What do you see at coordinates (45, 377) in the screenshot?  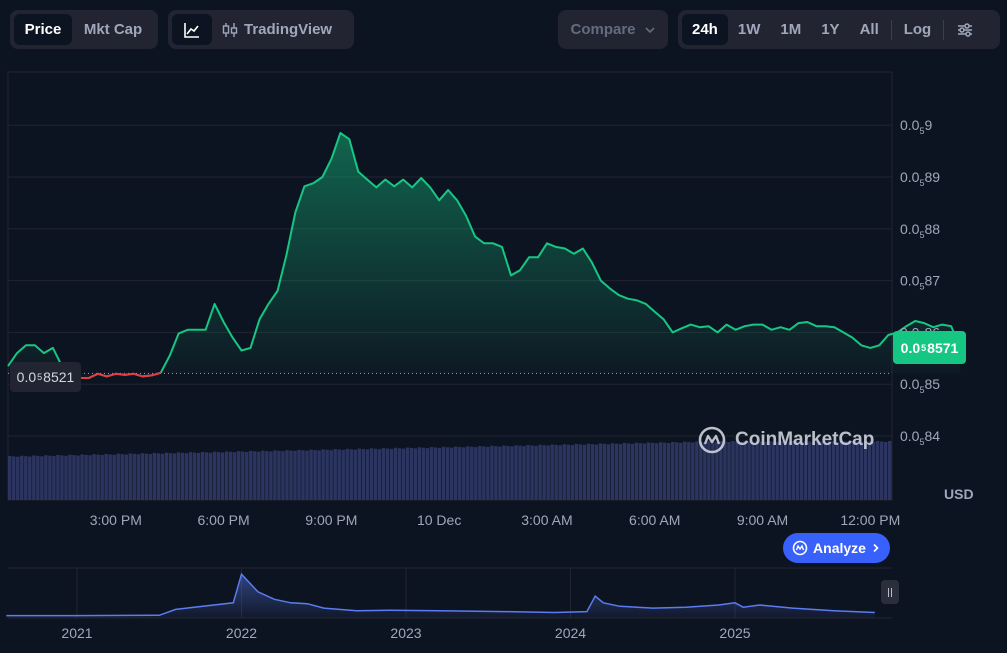 I see `open-price-label: 0.0 5 8521` at bounding box center [45, 377].